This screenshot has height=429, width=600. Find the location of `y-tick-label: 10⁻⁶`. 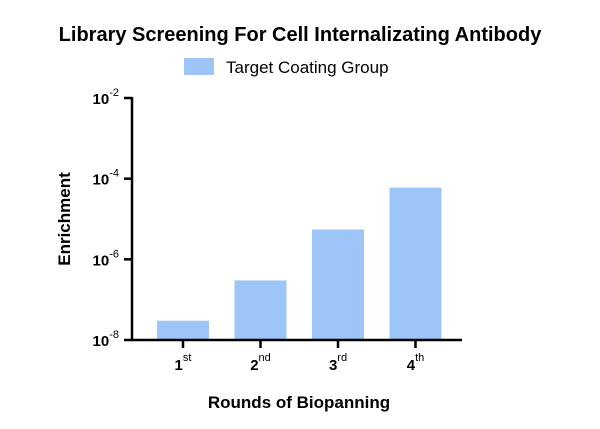

y-tick-label: 10⁻⁶ is located at coordinates (106, 258).